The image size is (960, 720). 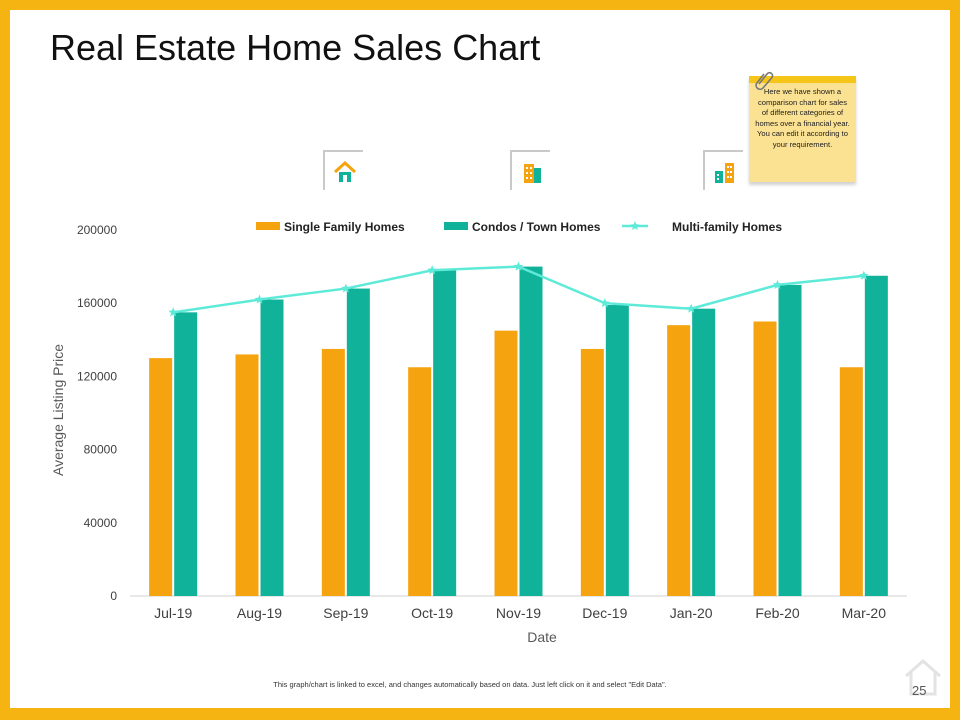 I want to click on legend-swatch-single-family, so click(x=268, y=226).